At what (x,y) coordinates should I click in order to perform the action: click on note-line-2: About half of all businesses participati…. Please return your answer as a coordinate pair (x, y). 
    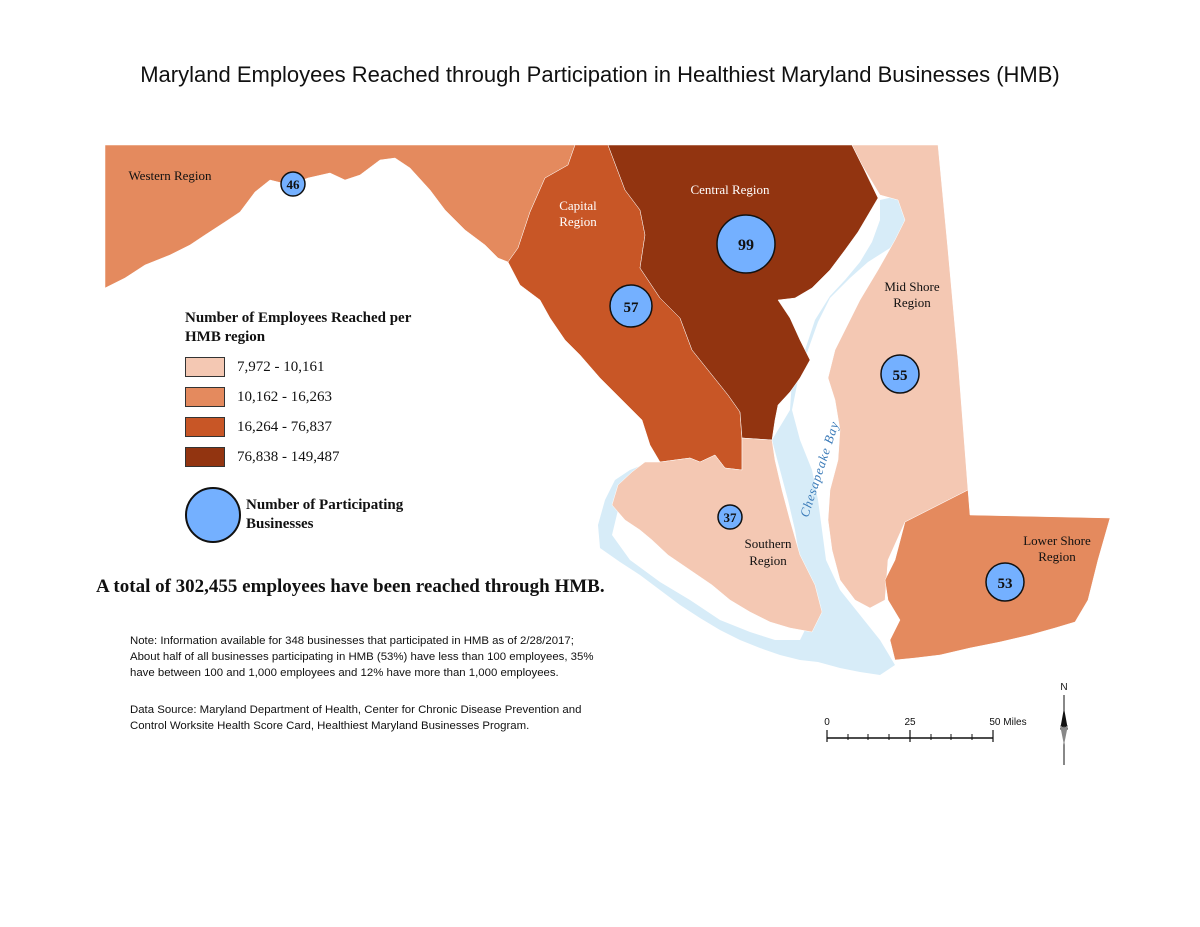
    Looking at the image, I should click on (362, 657).